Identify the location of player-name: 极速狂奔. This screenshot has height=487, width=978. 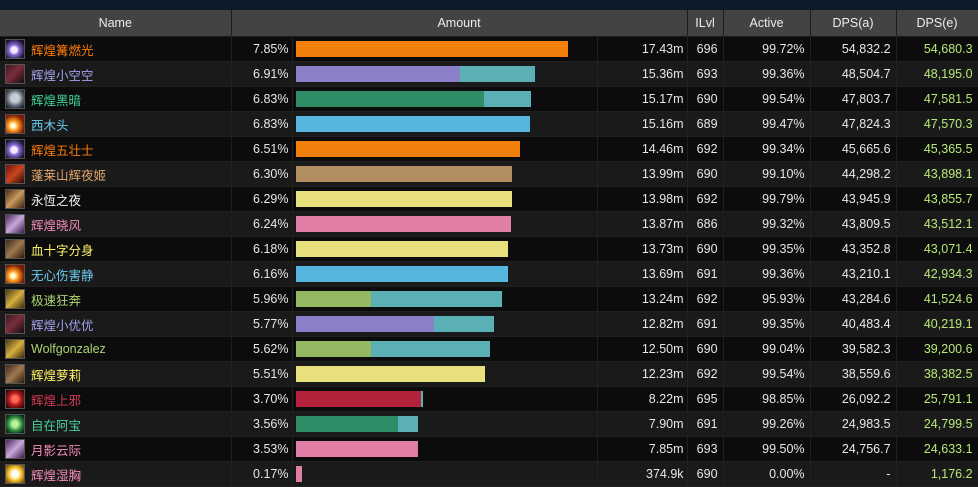
(56, 300).